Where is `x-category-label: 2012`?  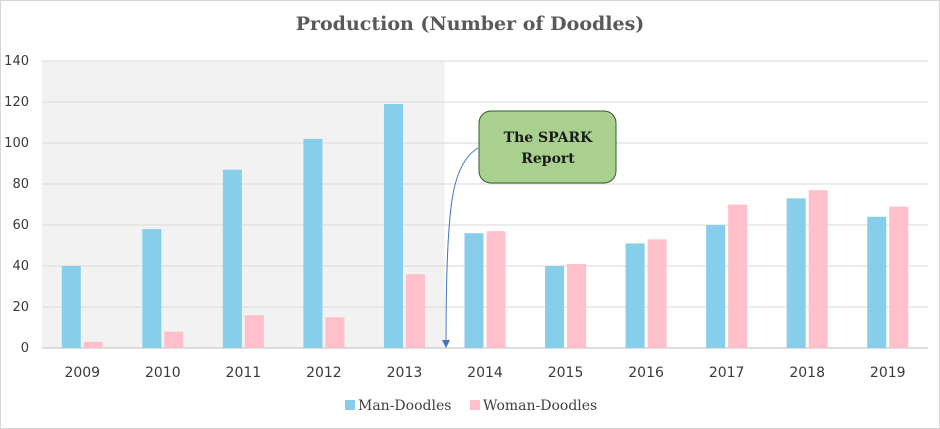
x-category-label: 2012 is located at coordinates (324, 373).